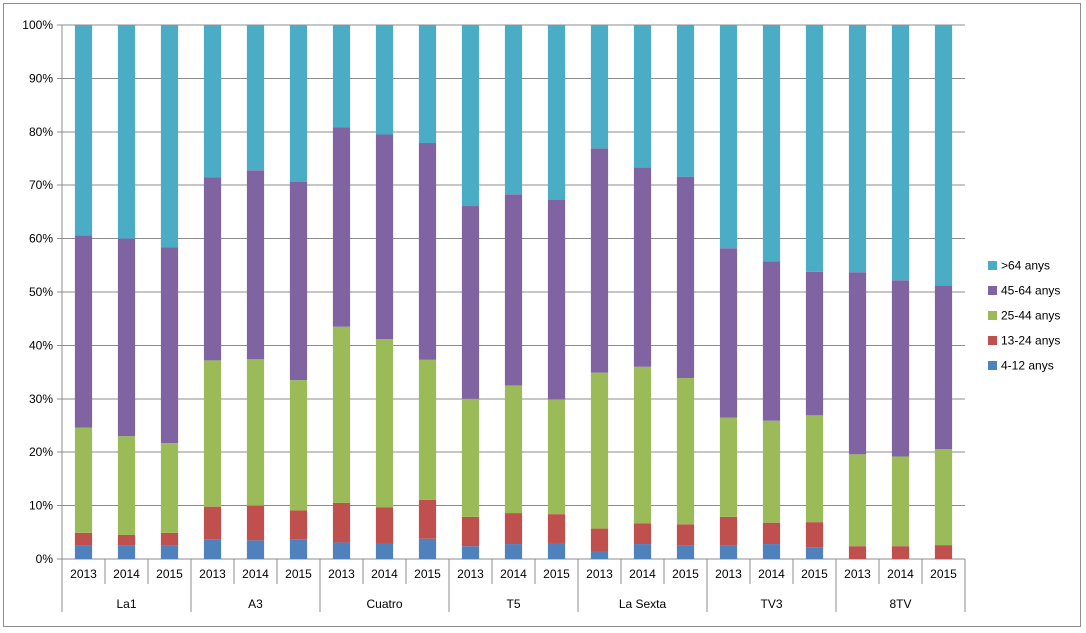  Describe the element at coordinates (1025, 266) in the screenshot. I see `legend-entry-label: >64 anys` at that location.